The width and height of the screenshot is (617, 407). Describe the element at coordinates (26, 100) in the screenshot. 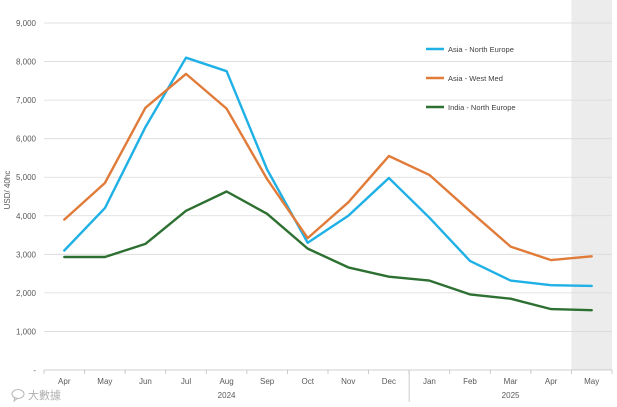

I see `y-tick-label: 7,000` at that location.